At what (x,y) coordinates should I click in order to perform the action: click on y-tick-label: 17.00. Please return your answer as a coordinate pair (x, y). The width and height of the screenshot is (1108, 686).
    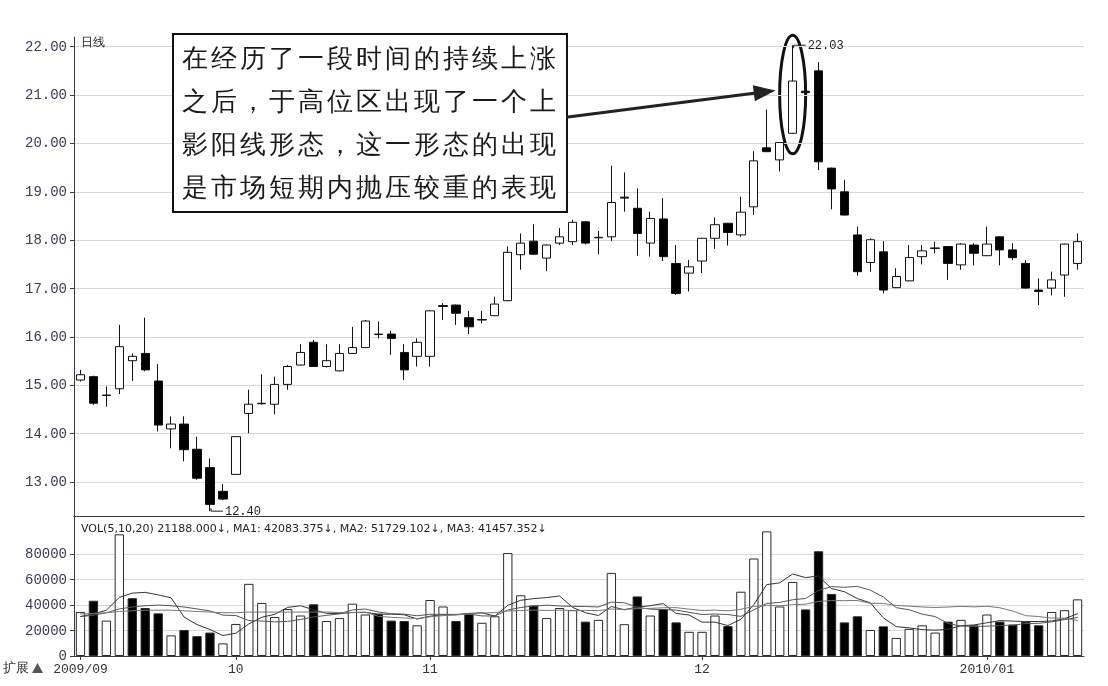
    Looking at the image, I should click on (45, 288).